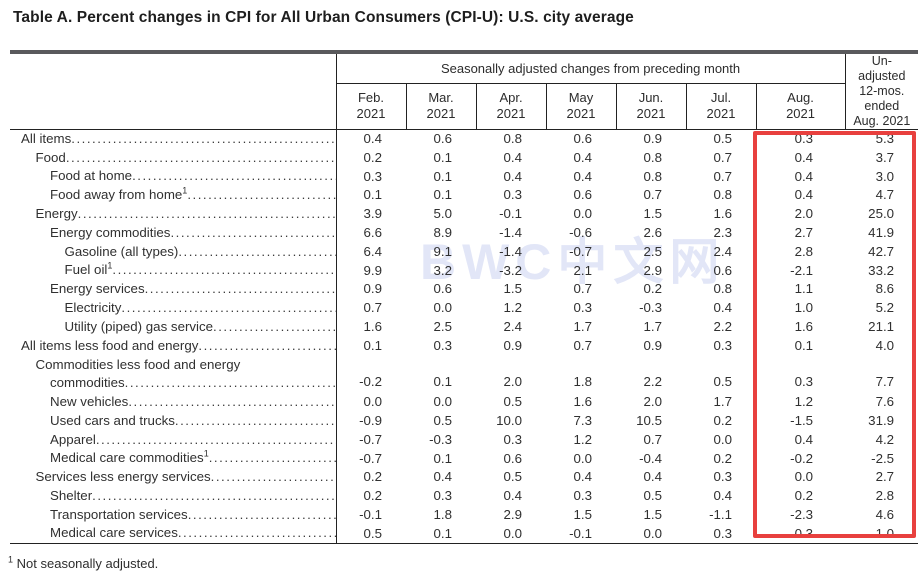 The width and height of the screenshot is (924, 584). What do you see at coordinates (804, 402) in the screenshot?
I see `value-cell: 1.2` at bounding box center [804, 402].